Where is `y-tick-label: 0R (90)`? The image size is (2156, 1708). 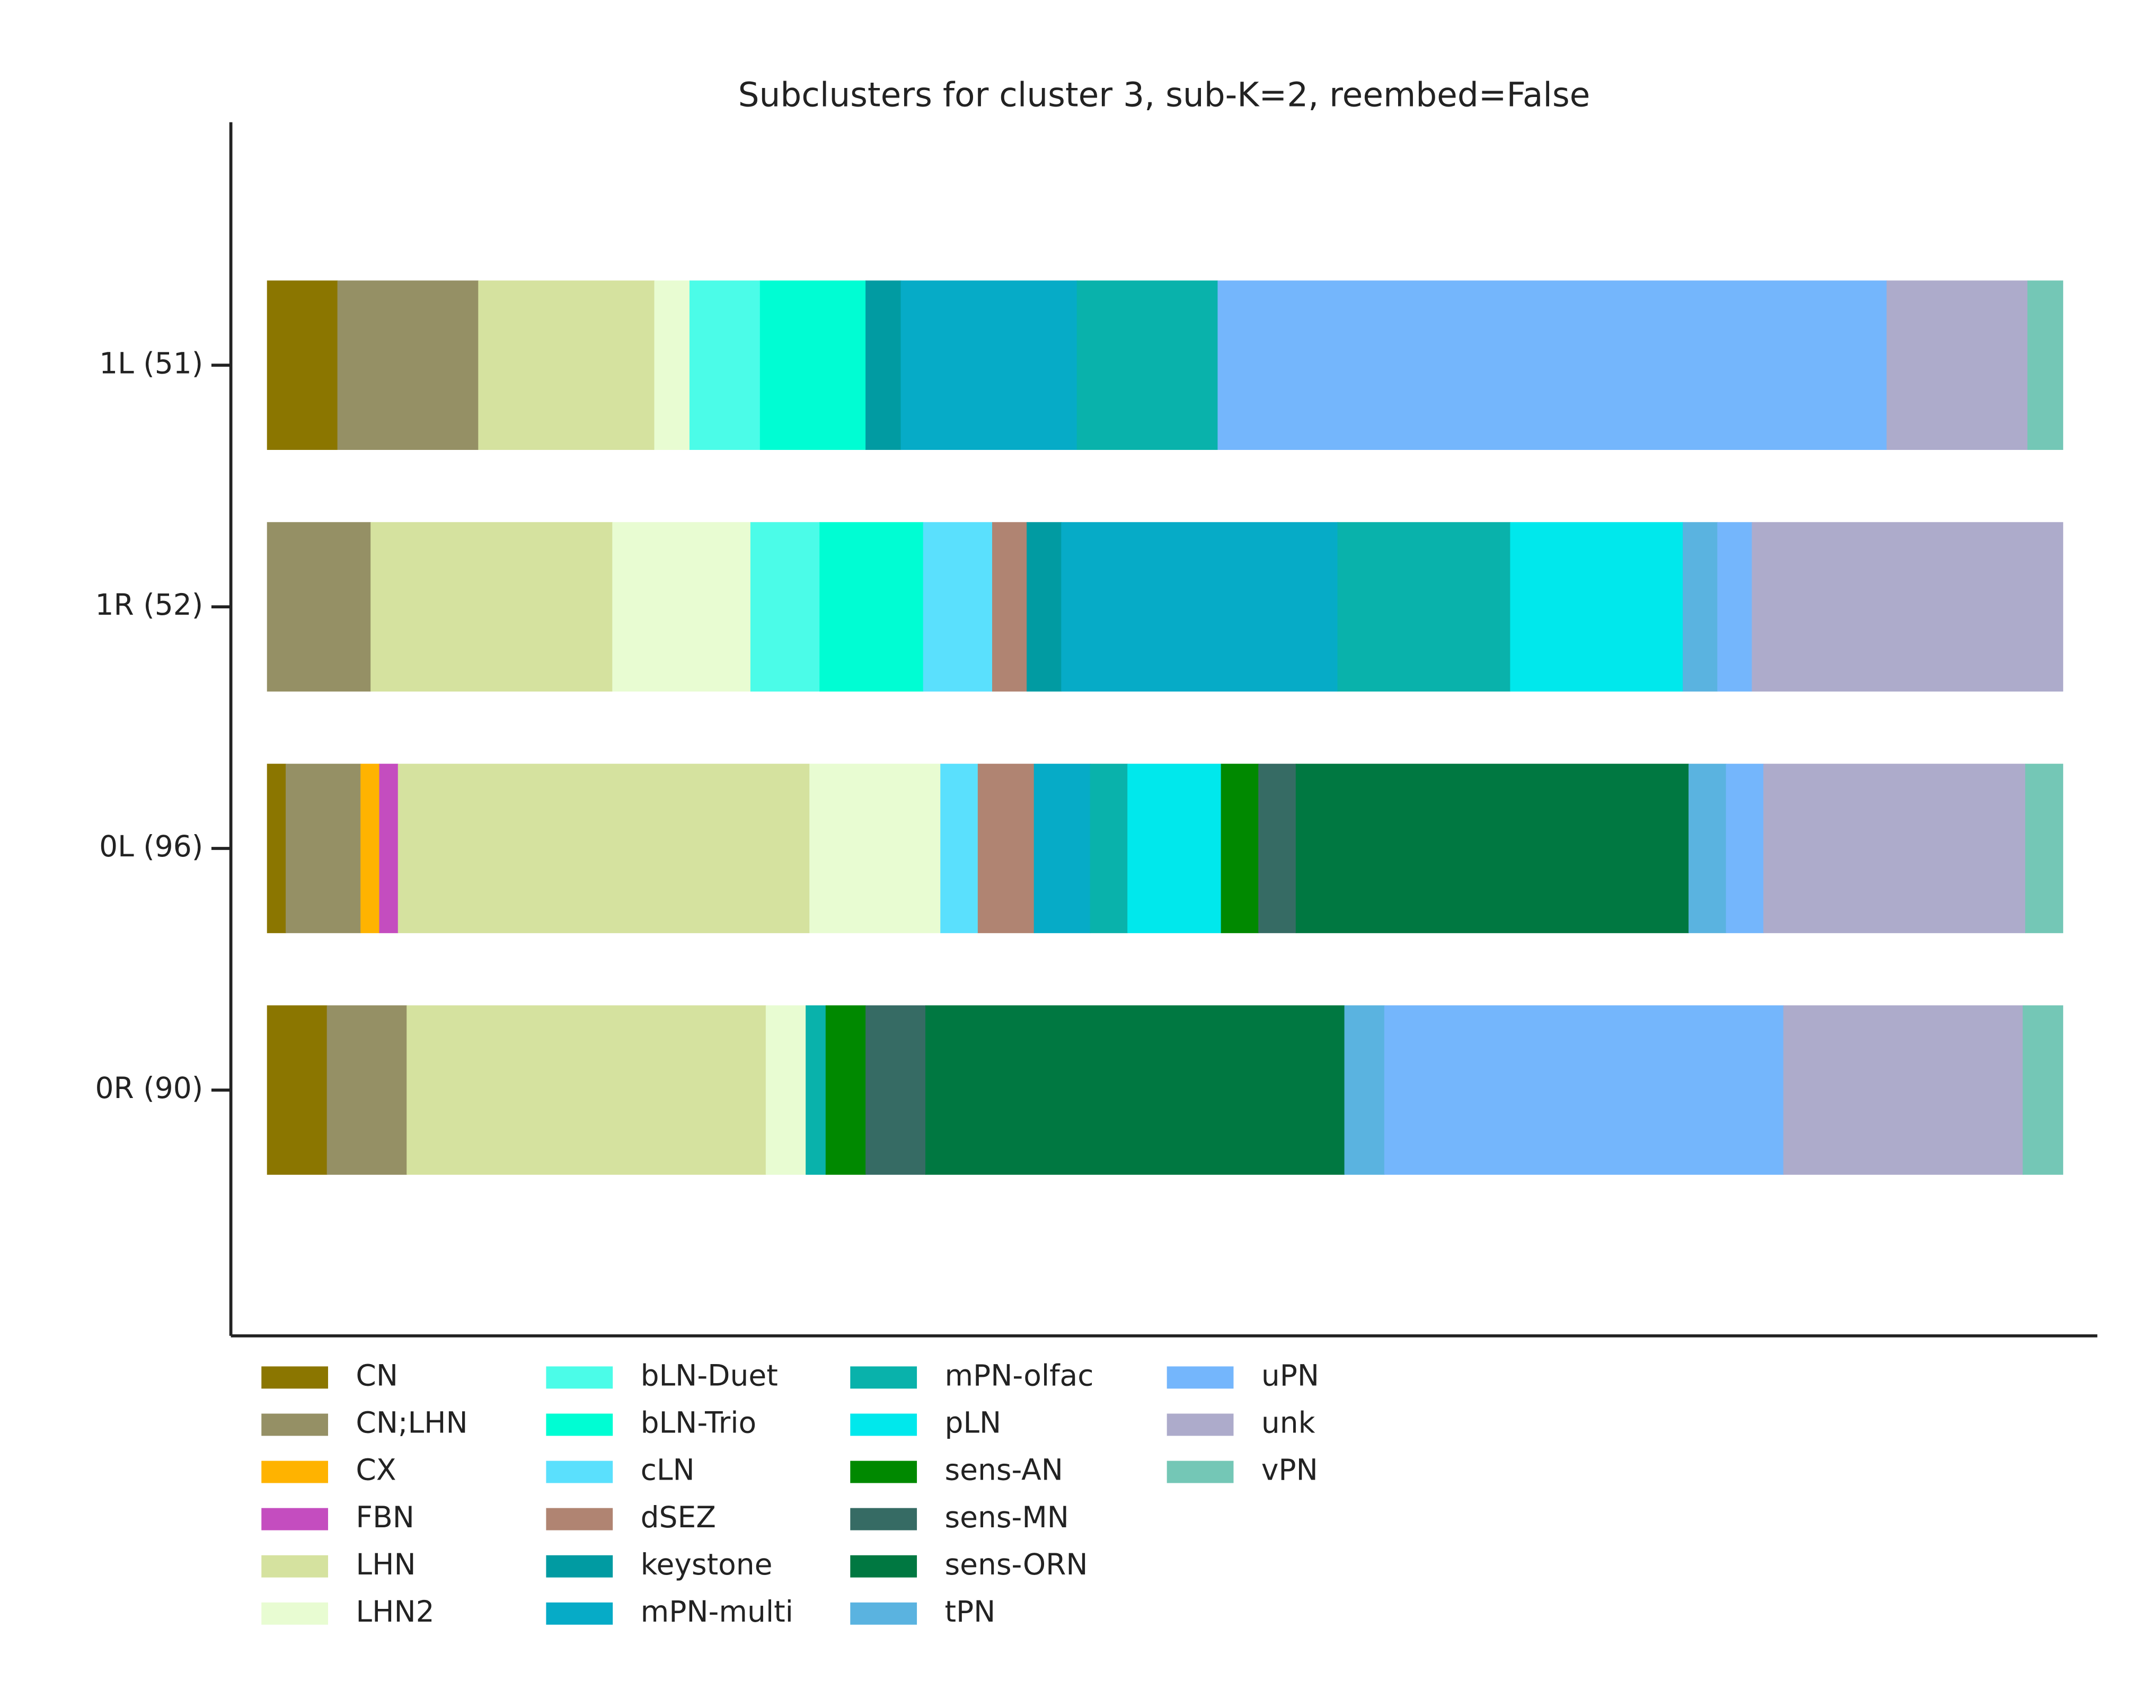
y-tick-label: 0R (90) is located at coordinates (149, 1088).